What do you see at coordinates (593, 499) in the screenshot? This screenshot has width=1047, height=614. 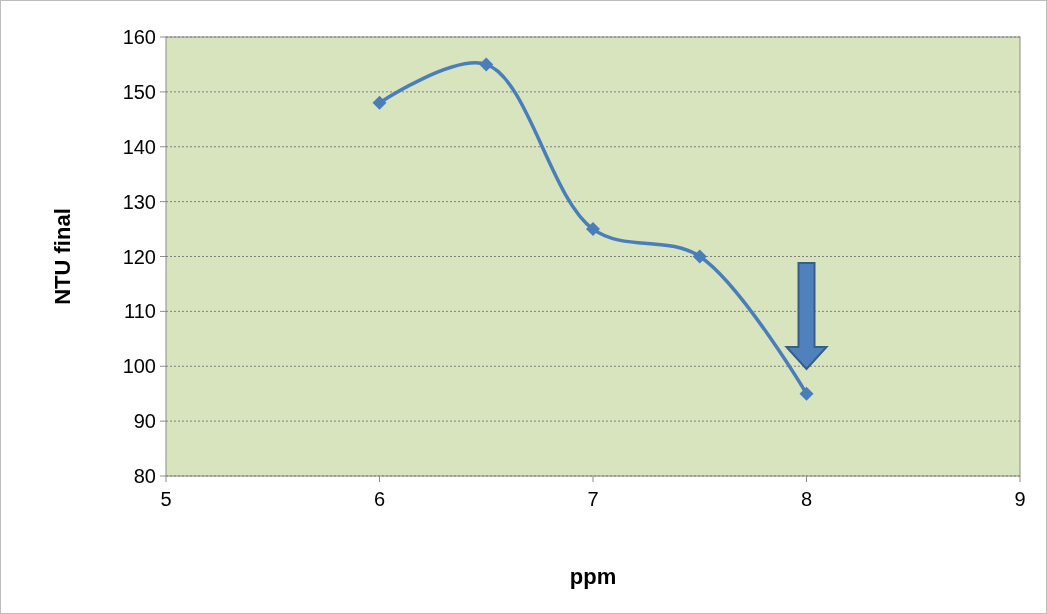 I see `x-tick-label: 7` at bounding box center [593, 499].